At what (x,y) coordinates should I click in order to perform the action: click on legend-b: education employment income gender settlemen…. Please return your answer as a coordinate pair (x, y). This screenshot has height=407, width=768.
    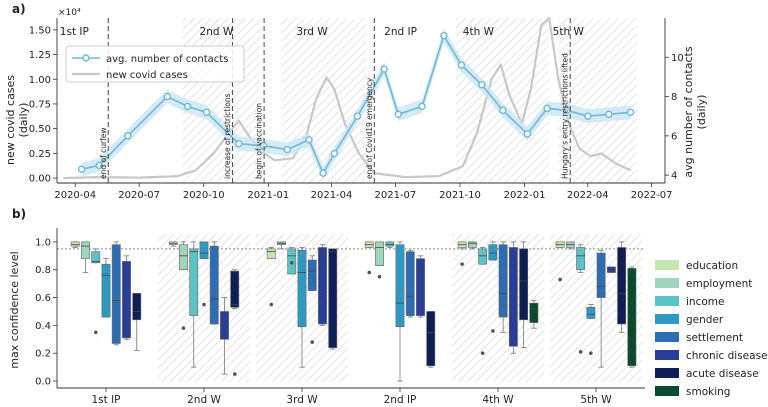
    Looking at the image, I should click on (711, 329).